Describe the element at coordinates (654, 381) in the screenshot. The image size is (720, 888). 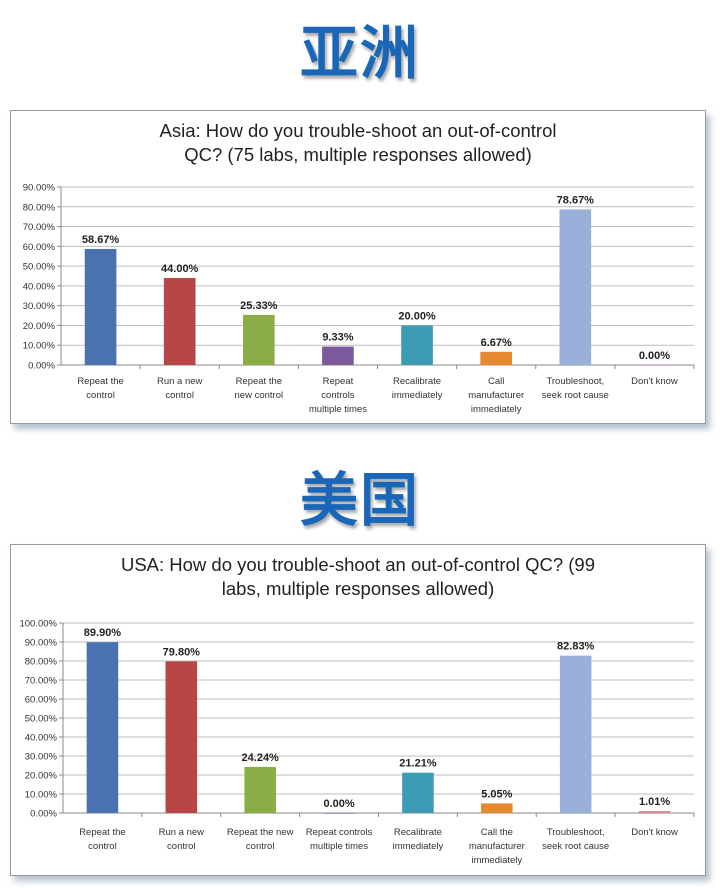
I see `asia-category-label: Don't know` at that location.